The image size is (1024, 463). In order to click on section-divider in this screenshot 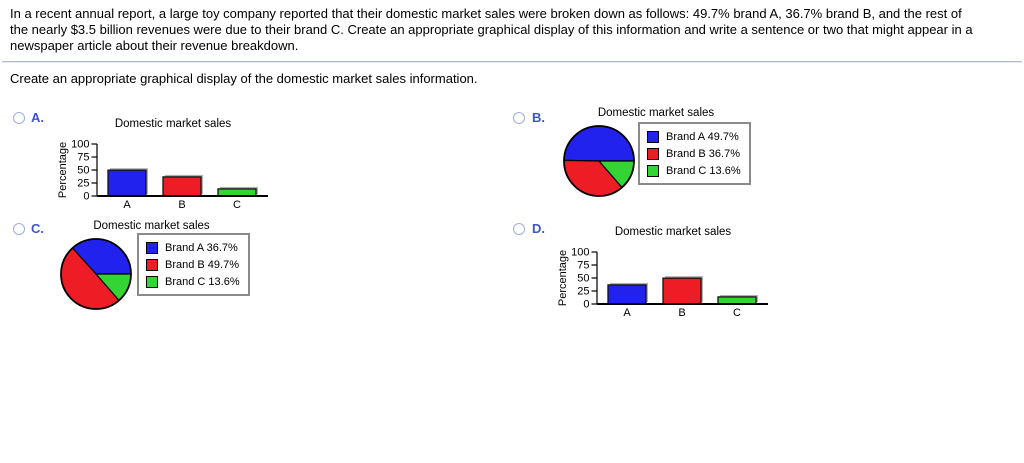, I will do `click(512, 62)`.